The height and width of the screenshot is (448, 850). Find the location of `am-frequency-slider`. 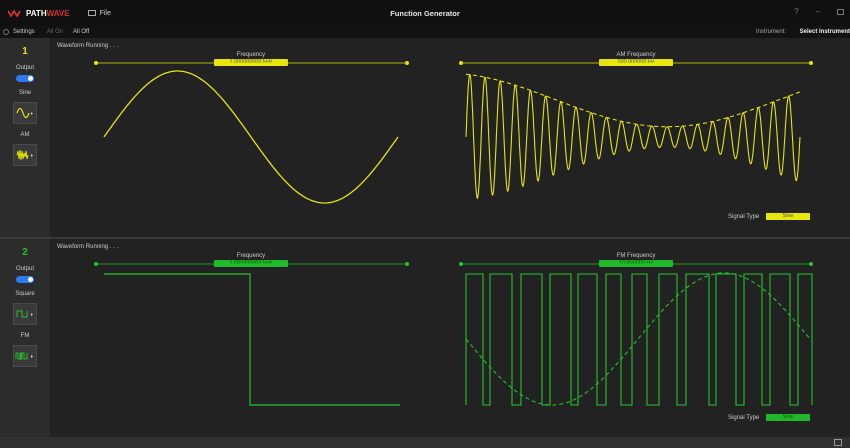

am-frequency-slider is located at coordinates (636, 63).